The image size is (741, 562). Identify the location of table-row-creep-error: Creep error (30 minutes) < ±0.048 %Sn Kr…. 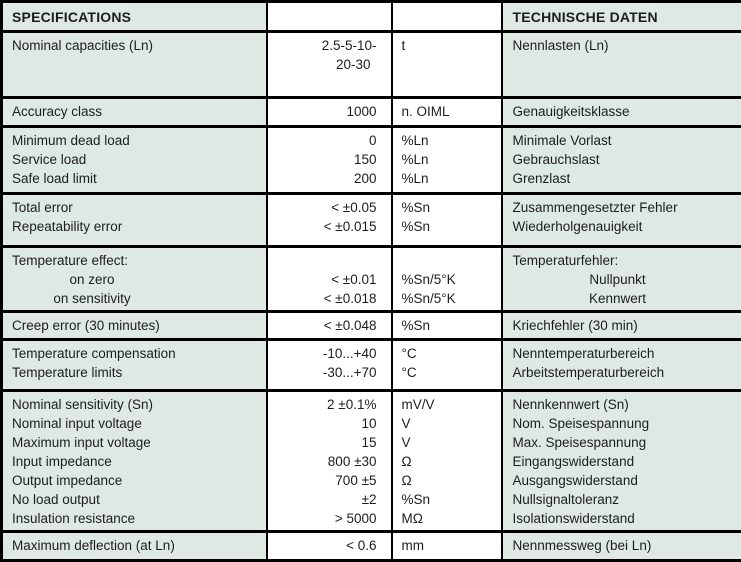
(371, 326).